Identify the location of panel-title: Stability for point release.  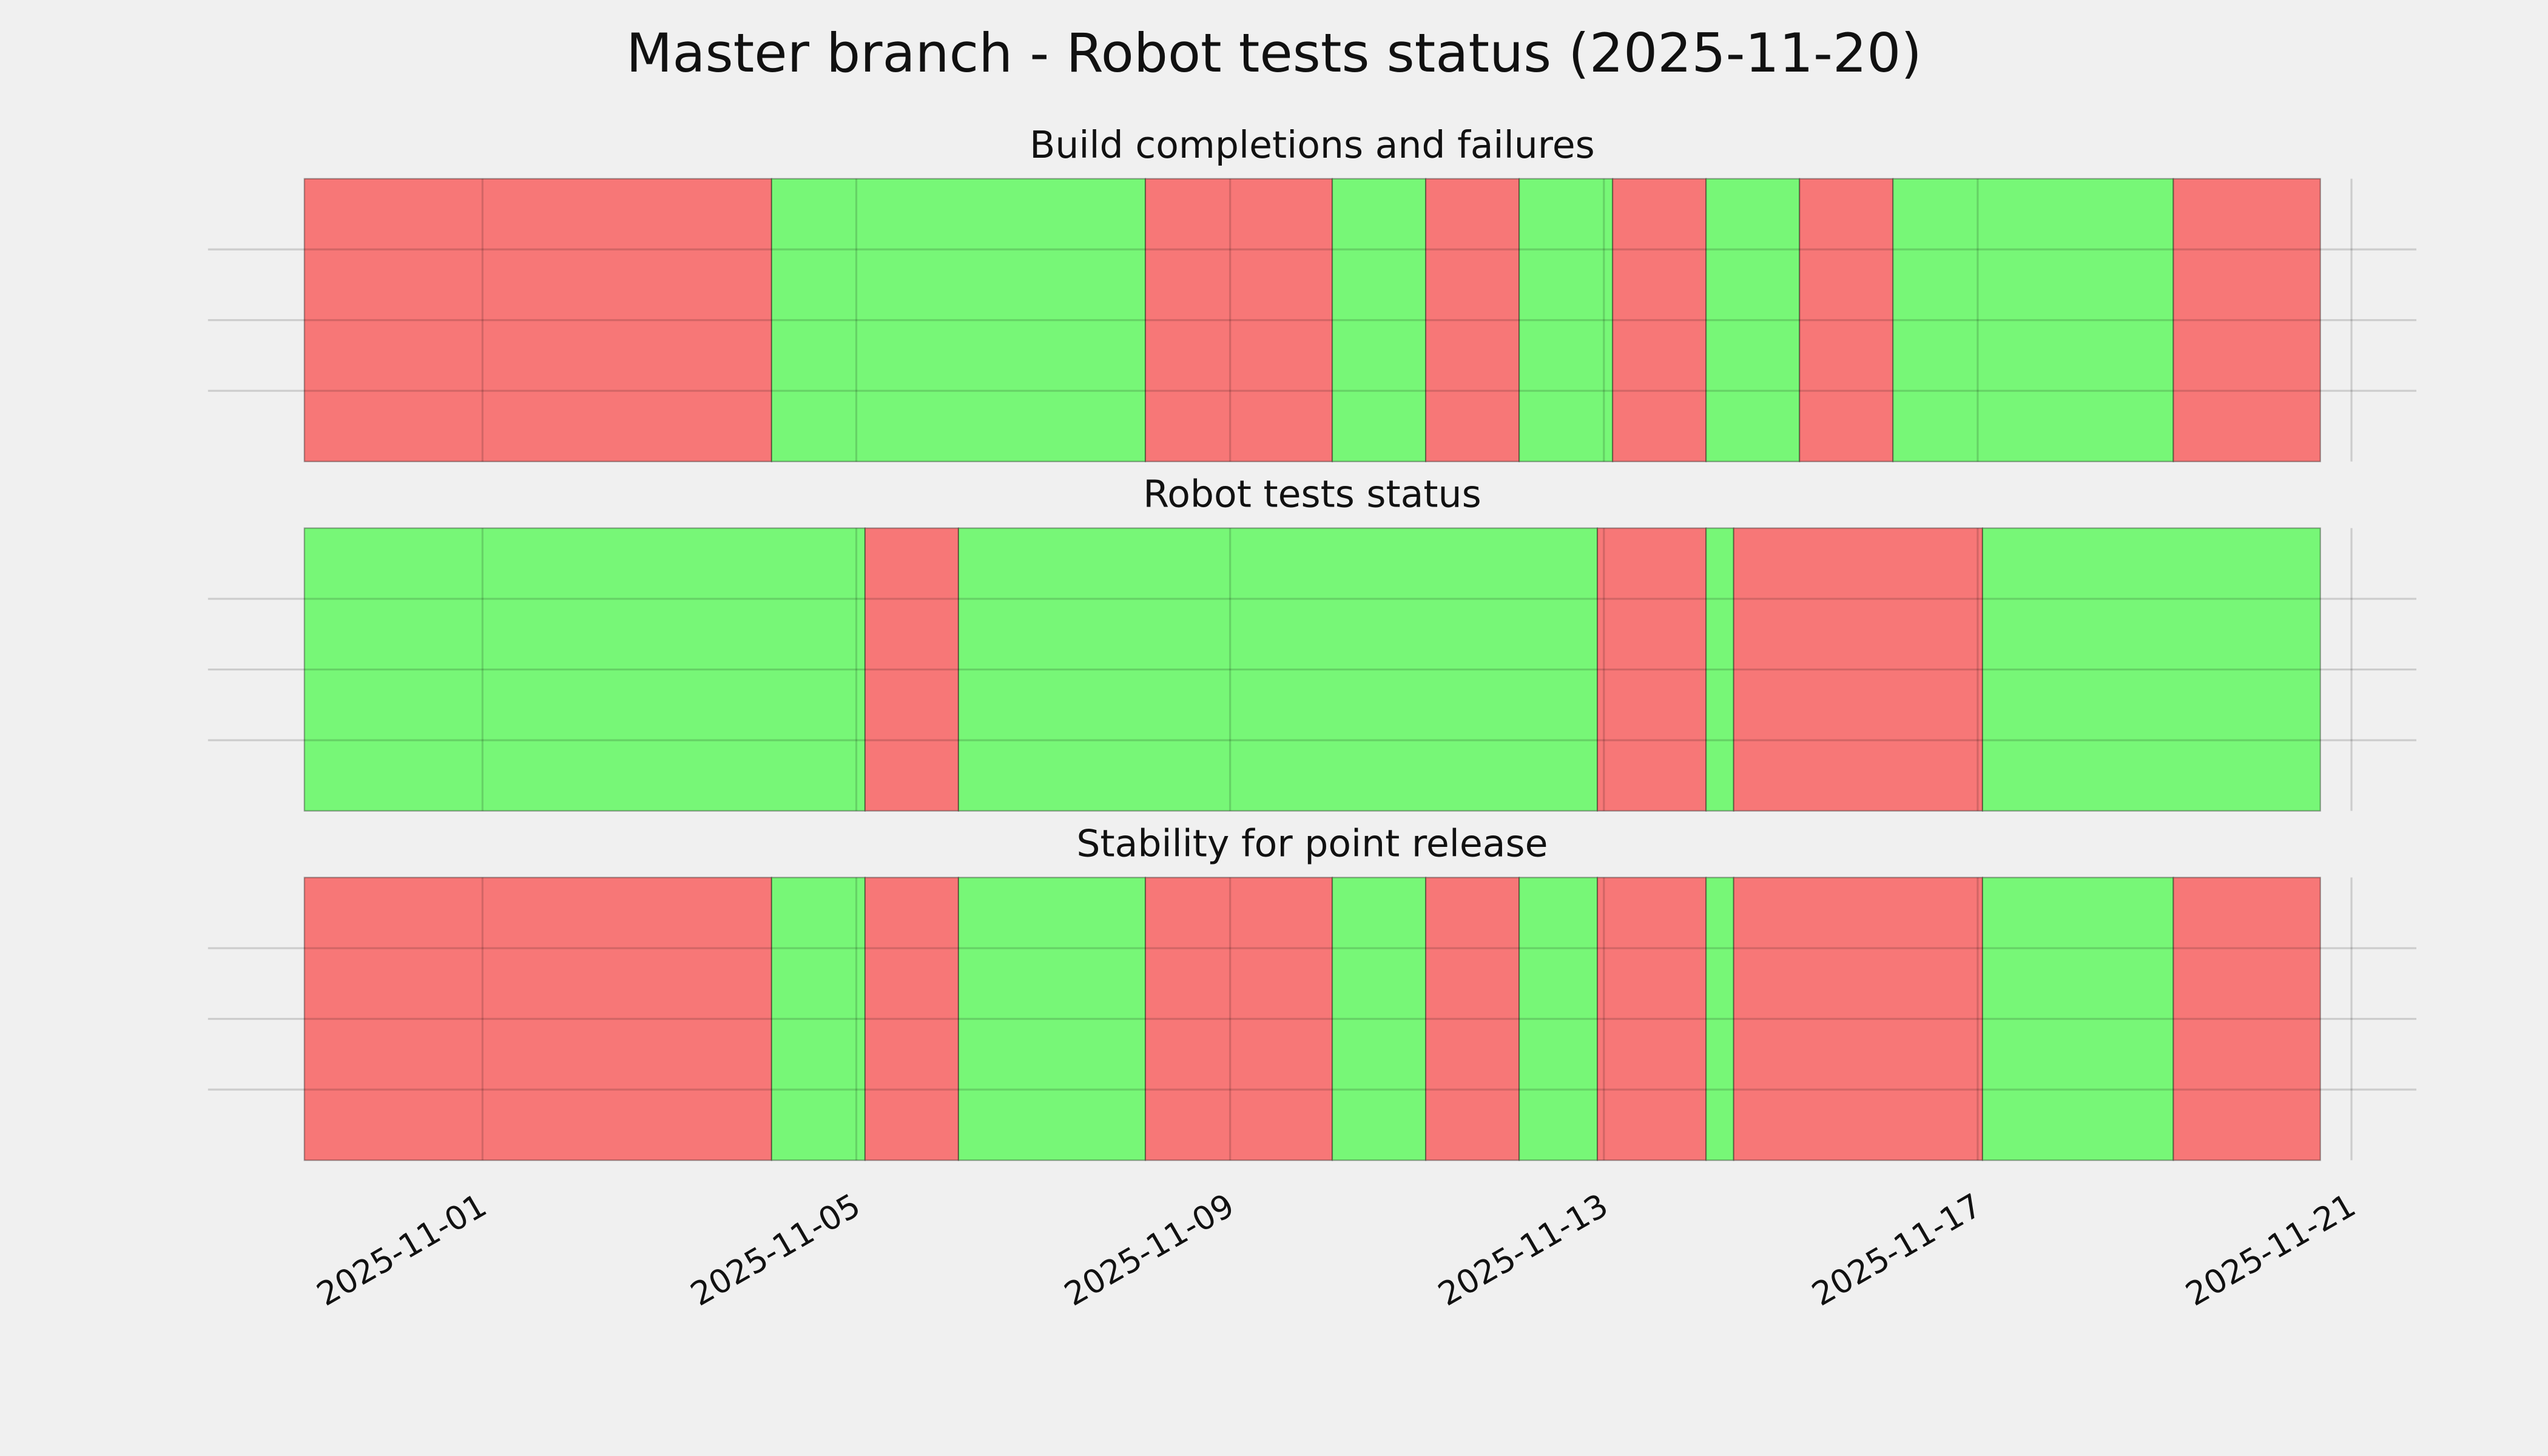
(1312, 844).